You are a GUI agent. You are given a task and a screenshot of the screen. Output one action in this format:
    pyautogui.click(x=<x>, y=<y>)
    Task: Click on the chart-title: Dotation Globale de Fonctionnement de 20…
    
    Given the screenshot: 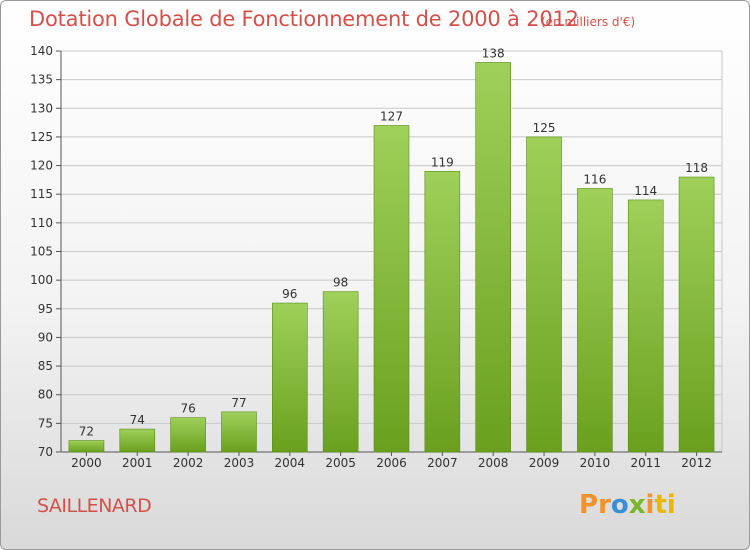 What is the action you would take?
    pyautogui.click(x=304, y=19)
    